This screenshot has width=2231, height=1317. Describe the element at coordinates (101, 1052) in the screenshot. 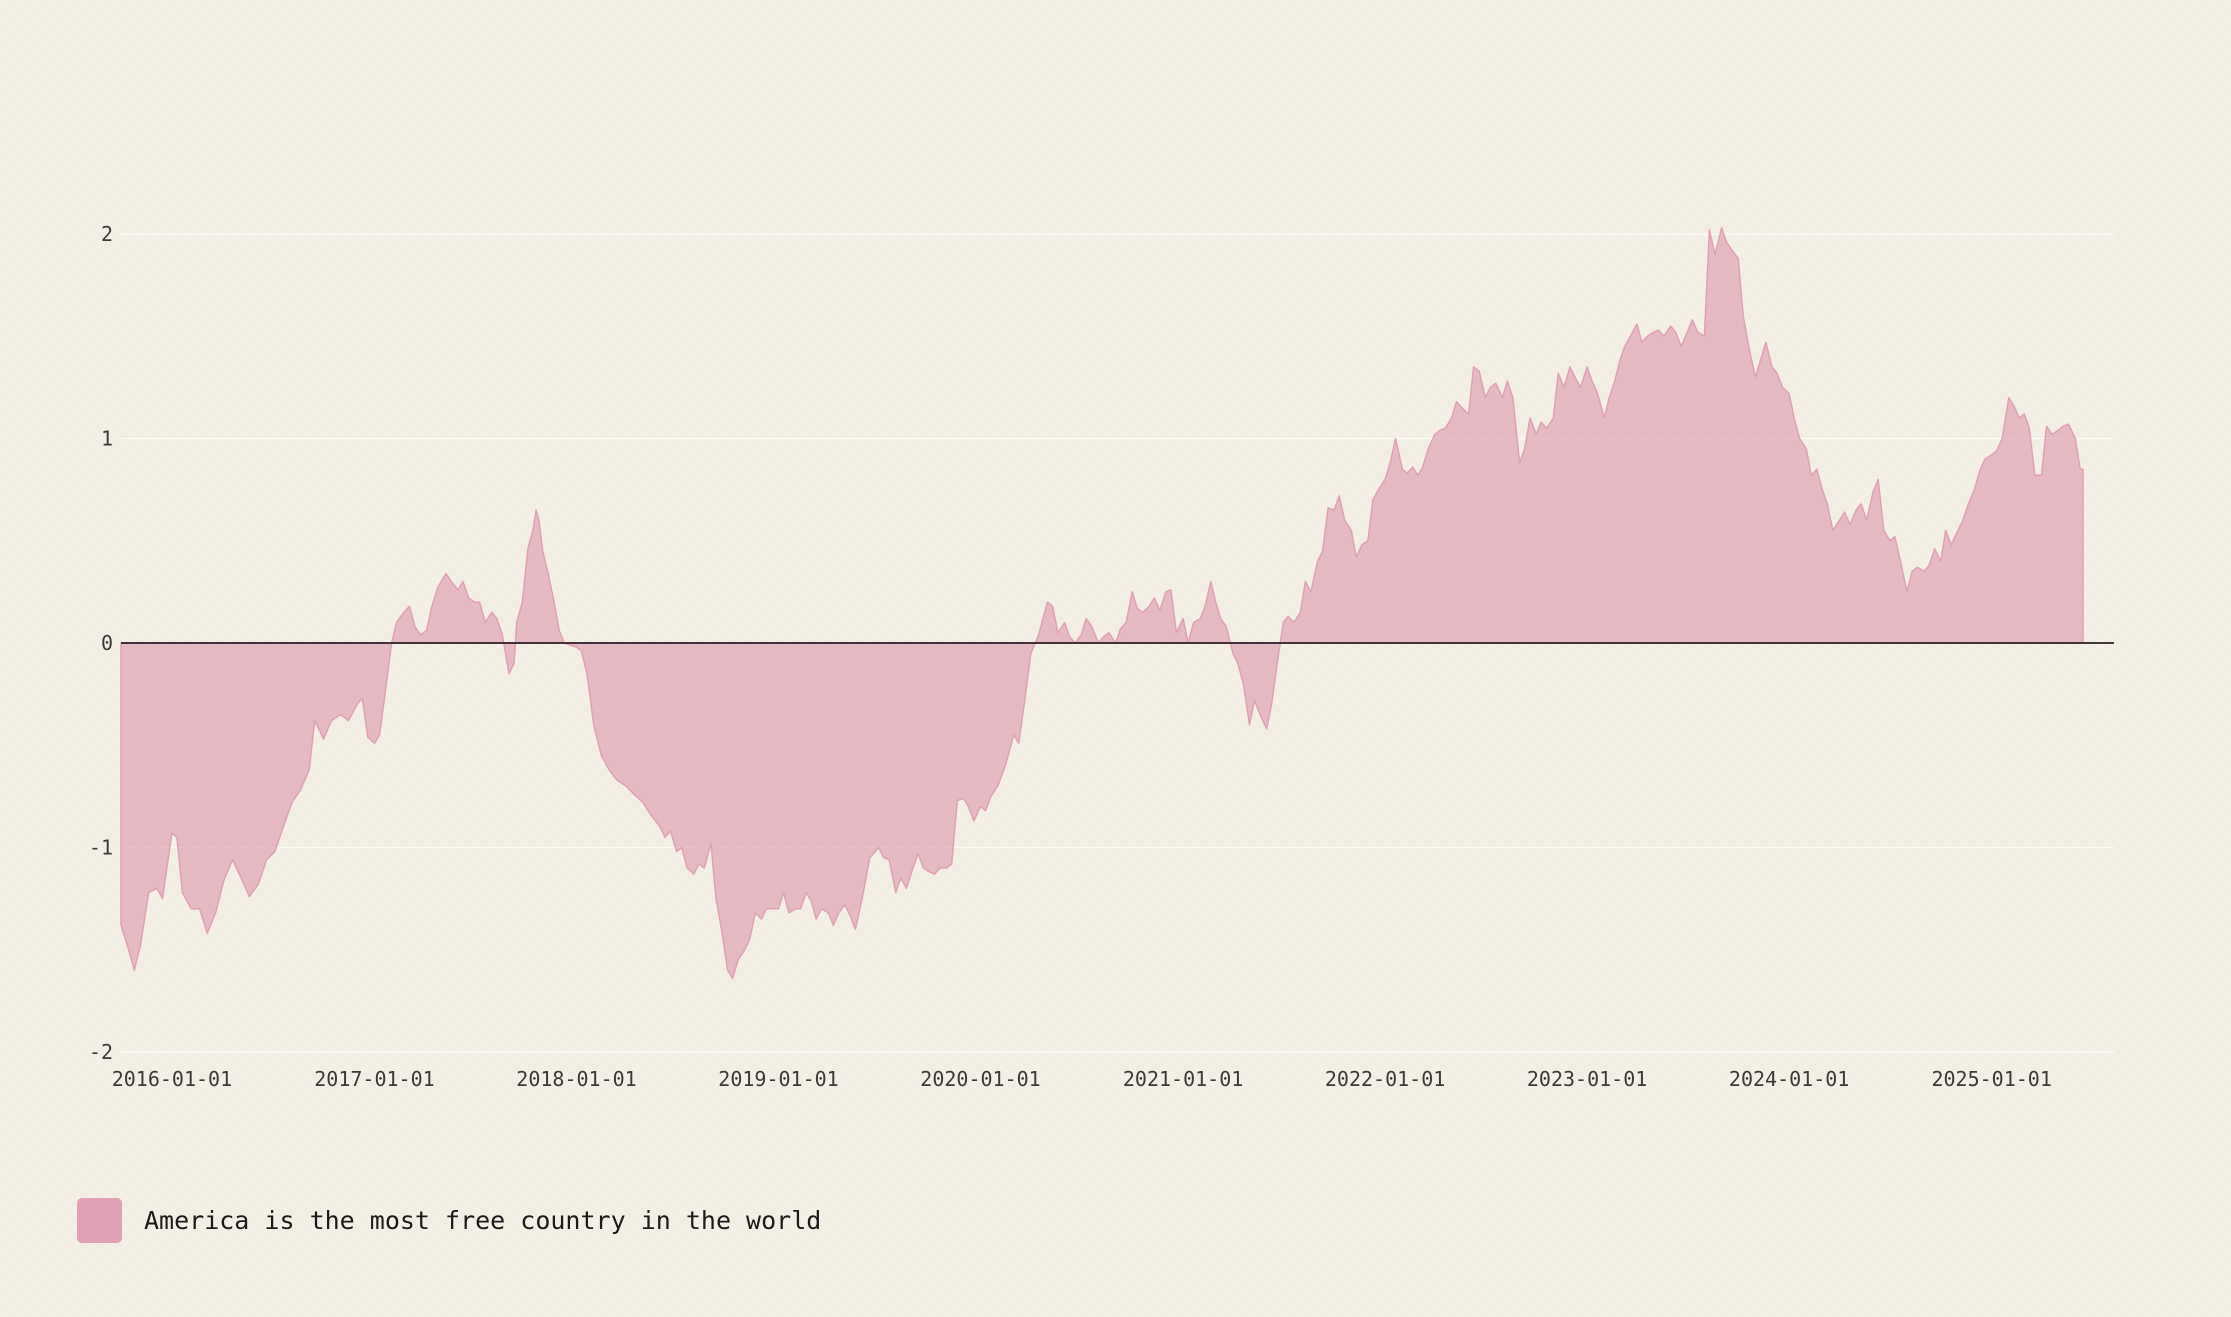

I see `y-tick-label: -2` at that location.